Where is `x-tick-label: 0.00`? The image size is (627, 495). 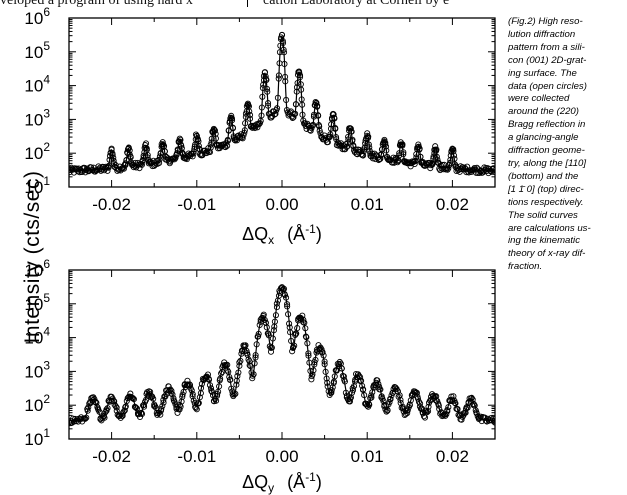
x-tick-label: 0.00 is located at coordinates (281, 204).